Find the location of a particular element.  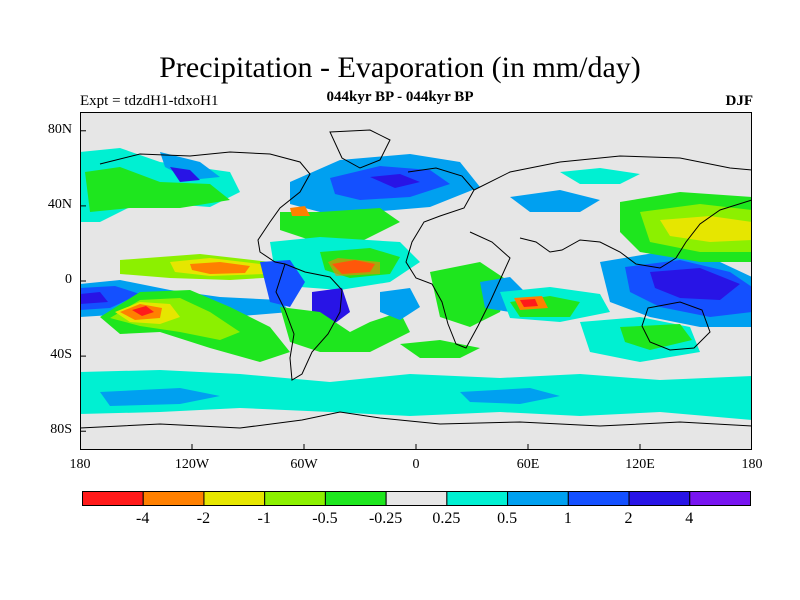

colorbar-label: 0.25 is located at coordinates (446, 518).